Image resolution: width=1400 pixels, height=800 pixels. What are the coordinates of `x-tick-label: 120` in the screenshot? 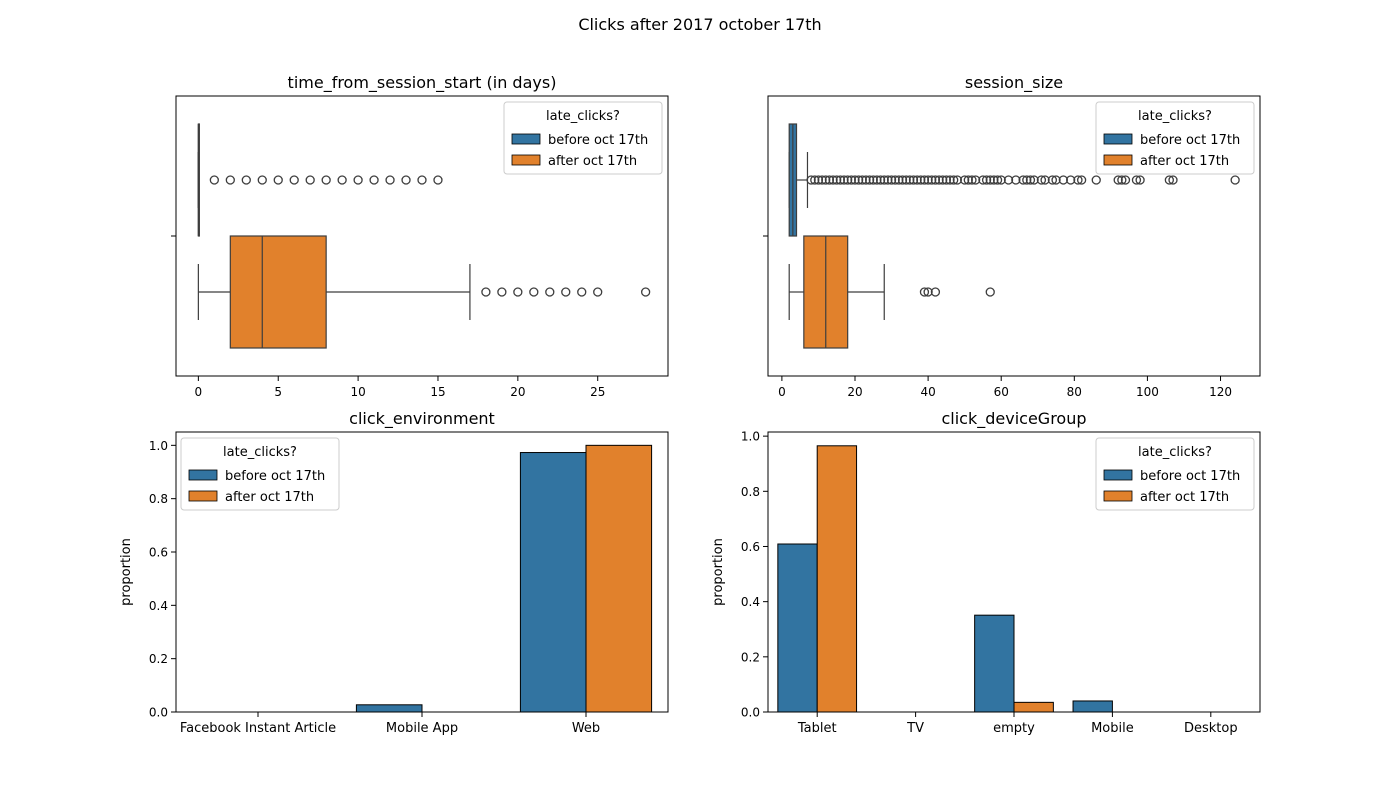 It's located at (1220, 392).